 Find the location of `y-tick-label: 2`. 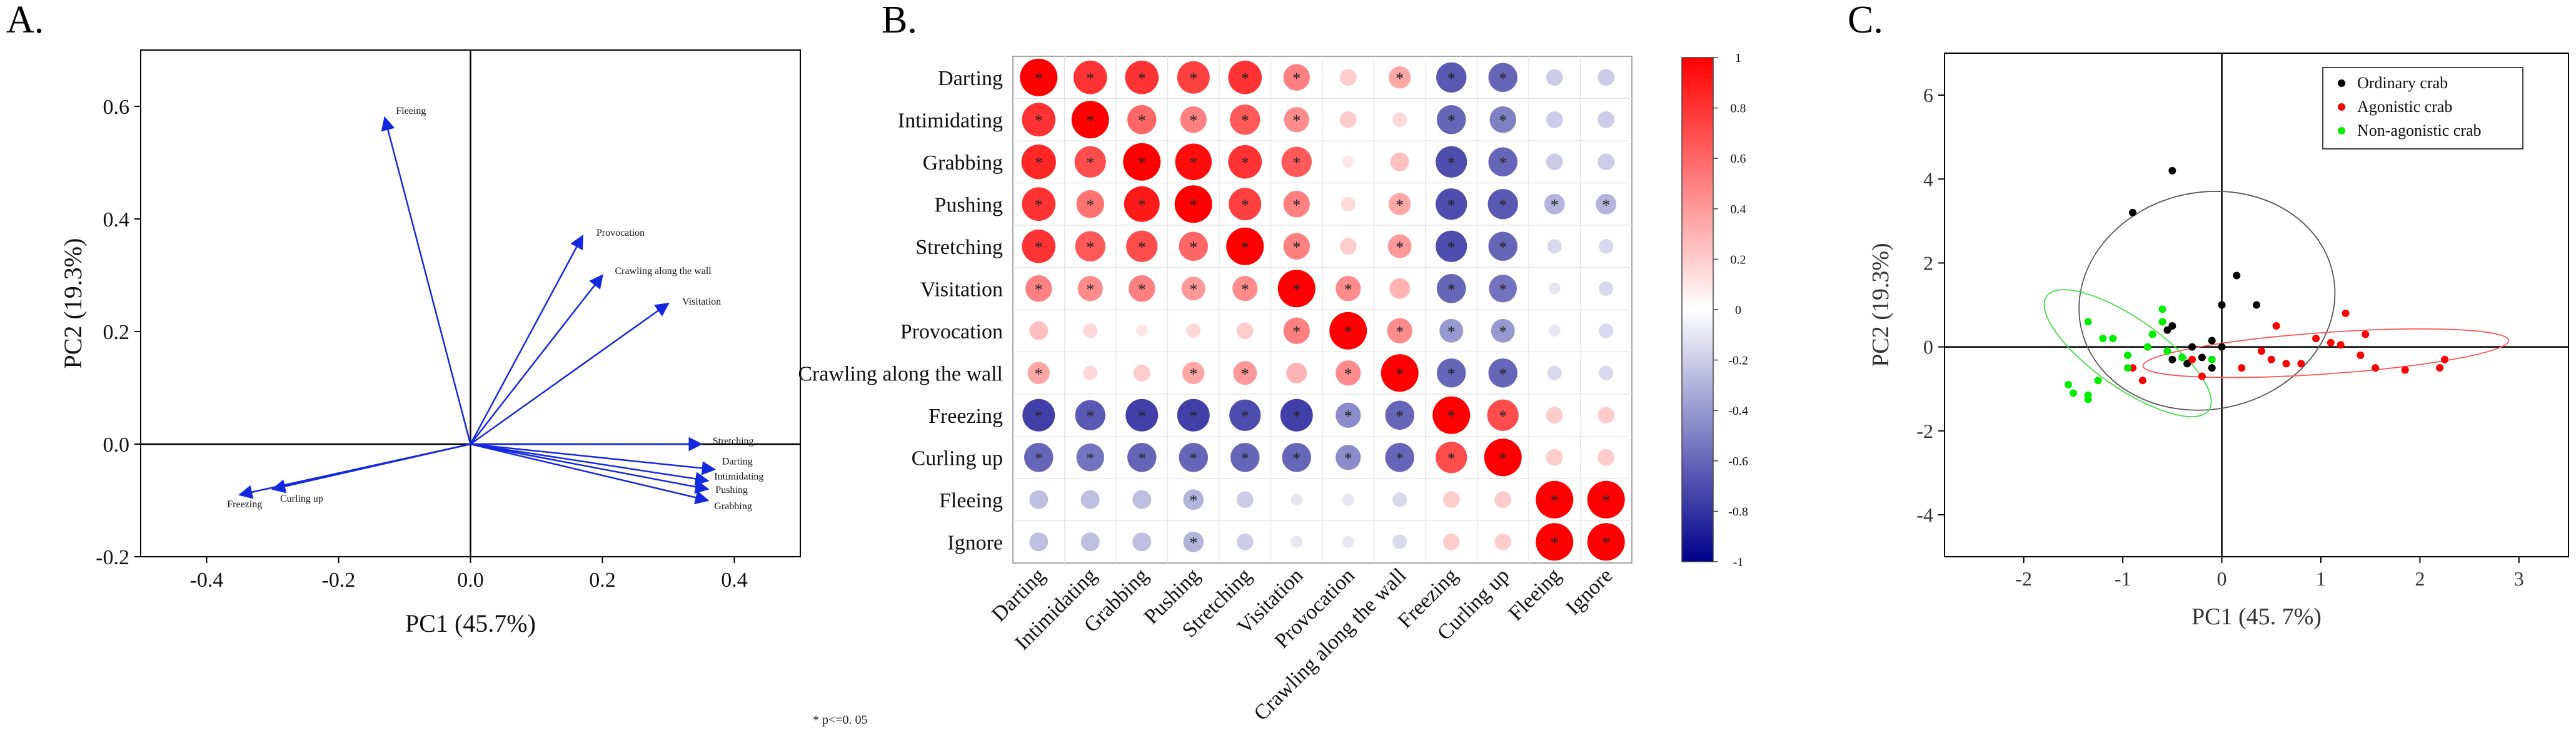

y-tick-label: 2 is located at coordinates (1928, 262).